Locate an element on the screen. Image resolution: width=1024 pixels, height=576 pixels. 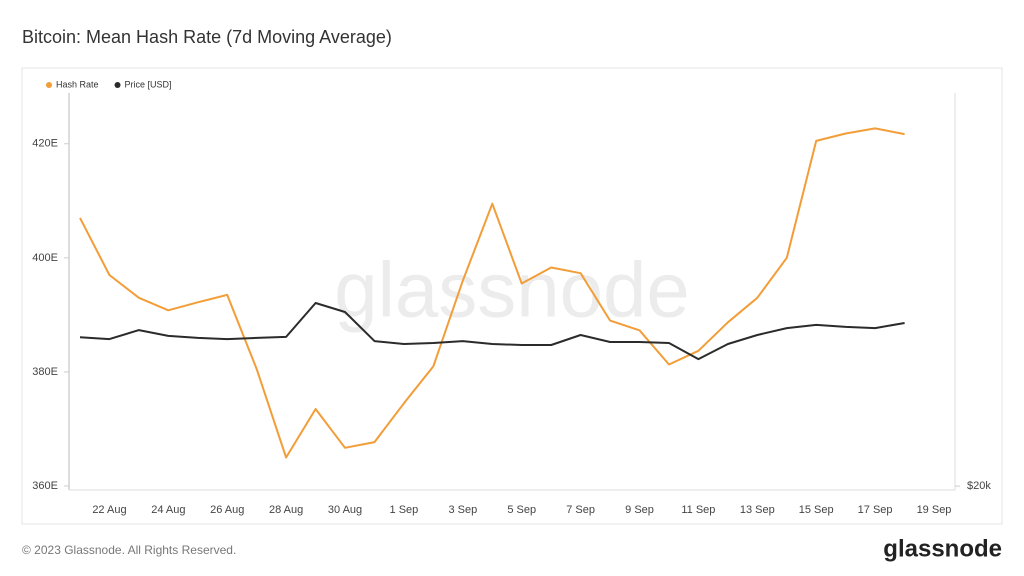
x-tick-label: 9 Sep is located at coordinates (639, 510).